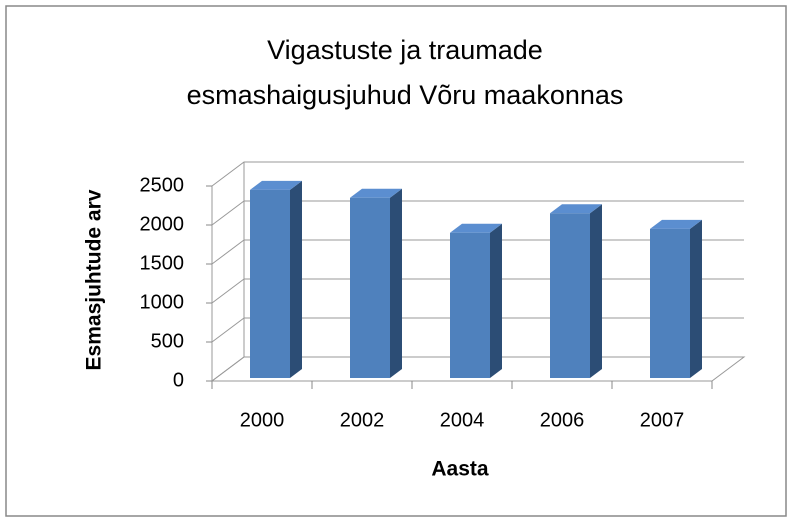 The height and width of the screenshot is (522, 800). Describe the element at coordinates (460, 469) in the screenshot. I see `x-axis-label: Aasta` at that location.